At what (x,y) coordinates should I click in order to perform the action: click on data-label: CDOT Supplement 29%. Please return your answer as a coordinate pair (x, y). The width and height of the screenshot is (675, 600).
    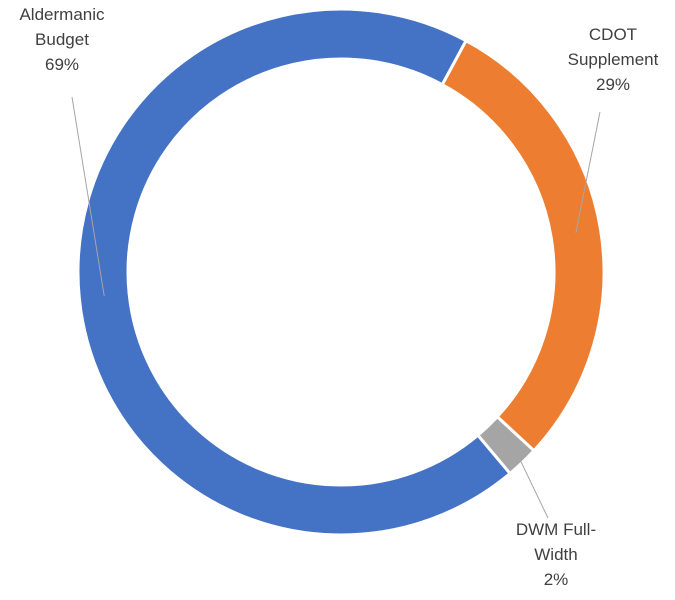
    Looking at the image, I should click on (613, 59).